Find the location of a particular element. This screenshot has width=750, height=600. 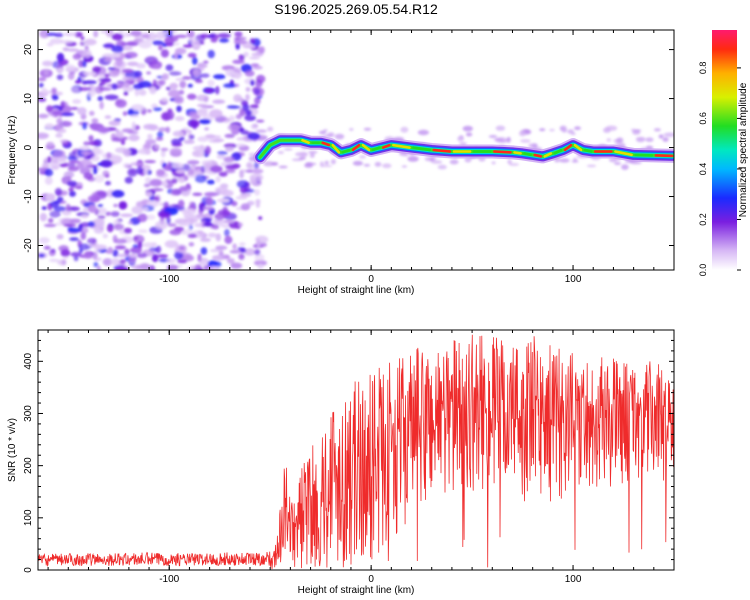

colorbar-tick-label: 0.0 is located at coordinates (703, 270).